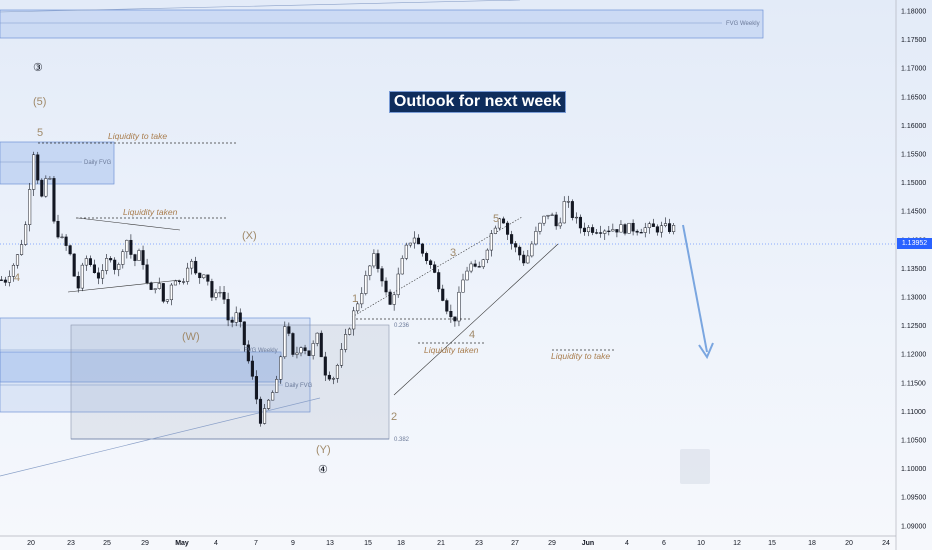 The image size is (932, 550). I want to click on price-tick-label: 1.12500, so click(913, 326).